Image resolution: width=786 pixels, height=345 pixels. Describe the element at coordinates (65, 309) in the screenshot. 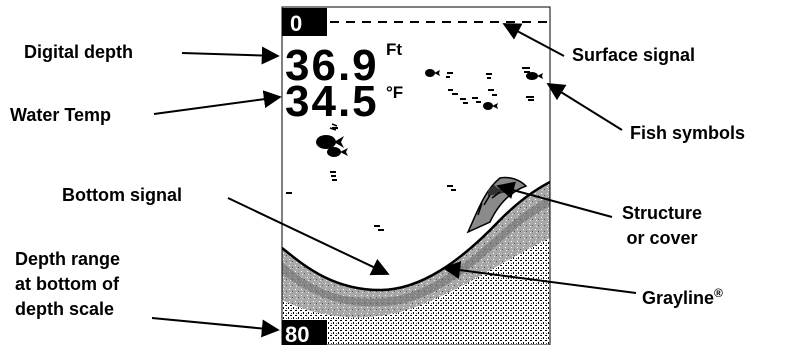

I see `label-depth-range-line3: depth scale` at that location.